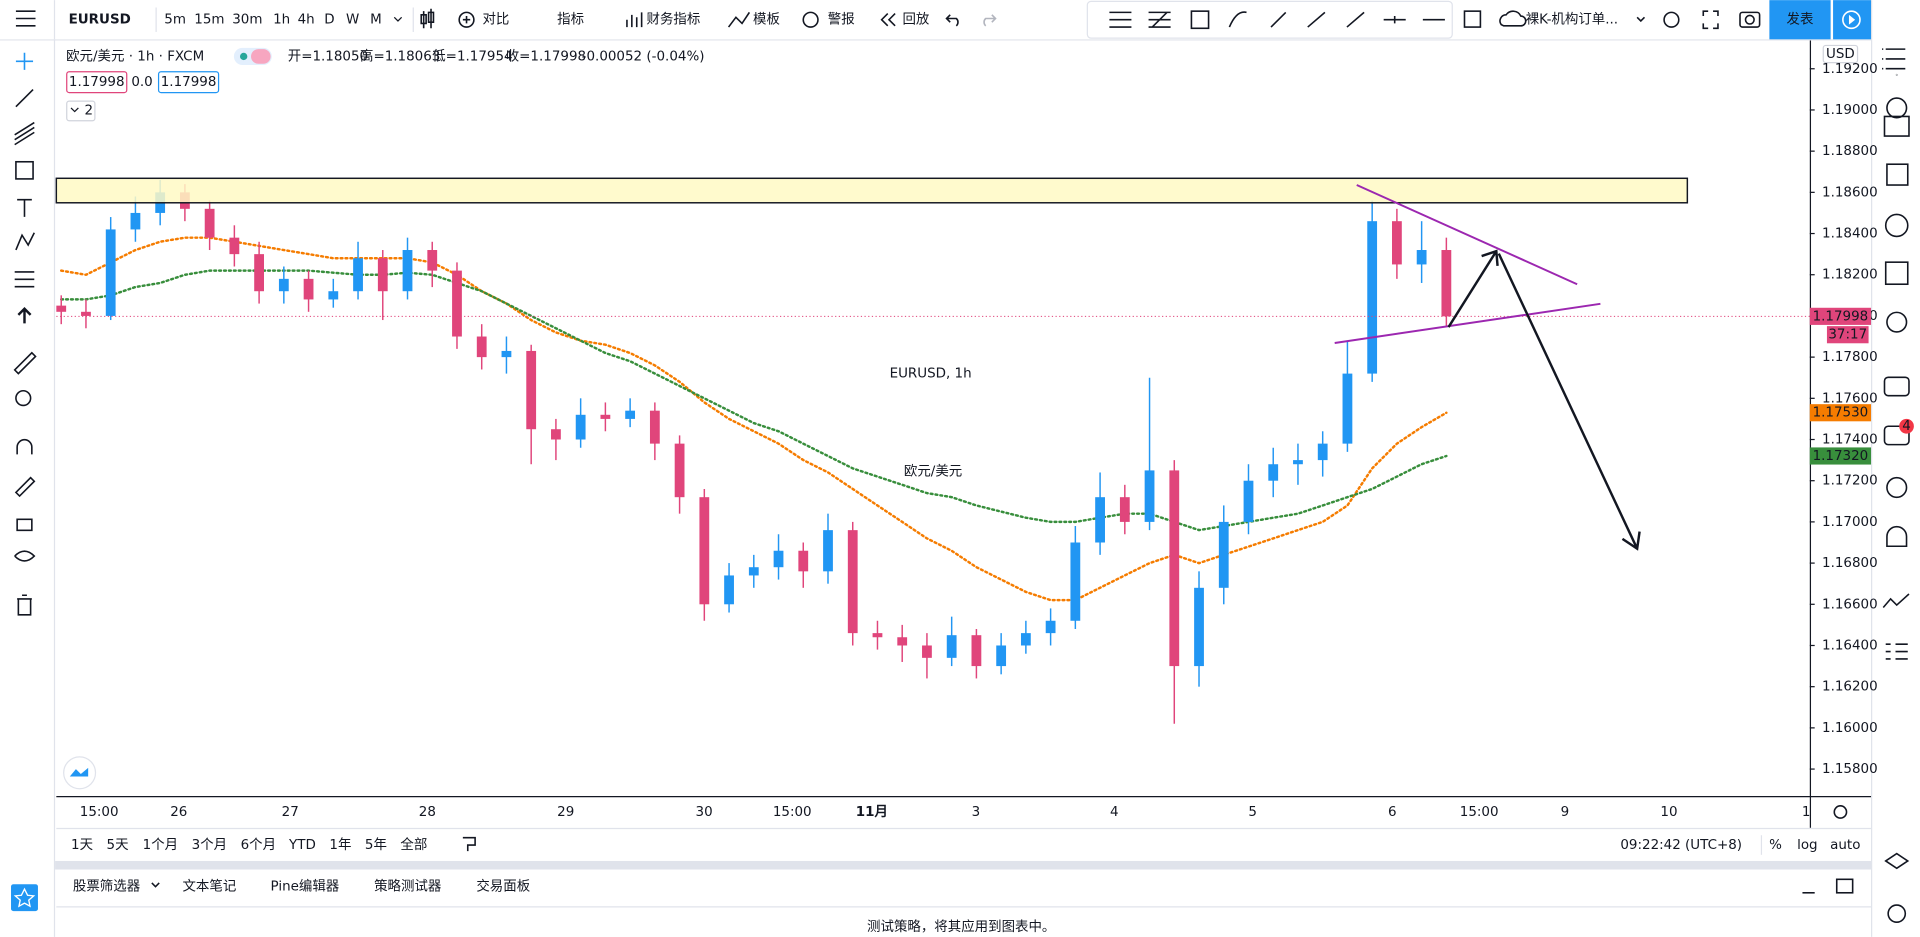 The width and height of the screenshot is (1920, 937). What do you see at coordinates (24, 170) in the screenshot?
I see `shapes-tool` at bounding box center [24, 170].